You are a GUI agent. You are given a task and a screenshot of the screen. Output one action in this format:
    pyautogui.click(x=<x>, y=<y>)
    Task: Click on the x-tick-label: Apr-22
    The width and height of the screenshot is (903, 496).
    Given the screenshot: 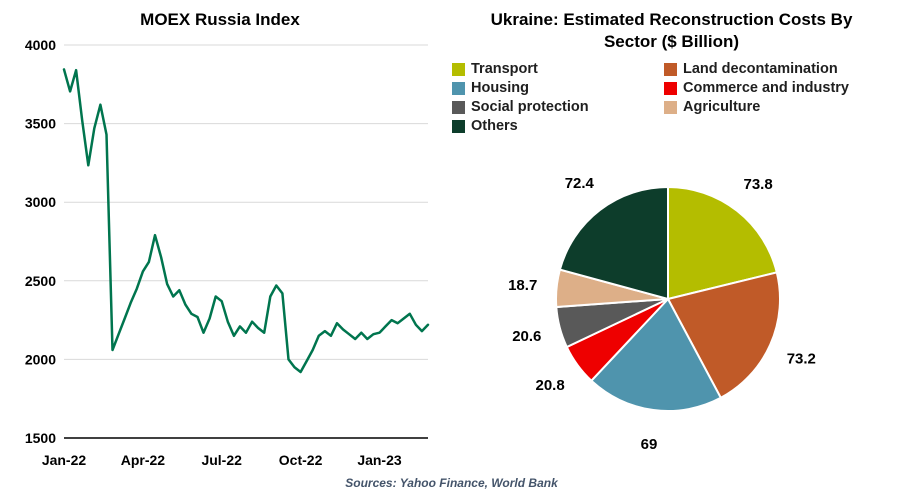 What is the action you would take?
    pyautogui.click(x=143, y=460)
    